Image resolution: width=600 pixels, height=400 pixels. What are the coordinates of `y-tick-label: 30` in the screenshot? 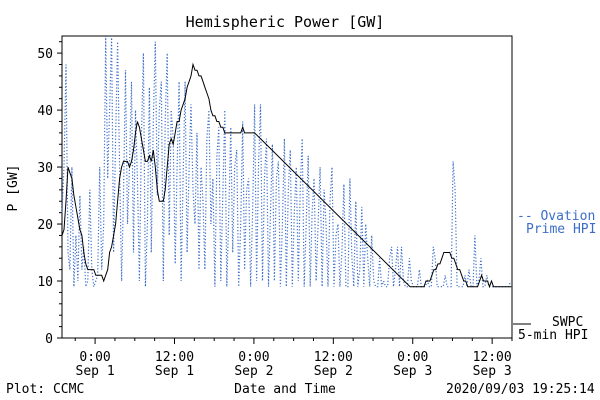 It's located at (45, 168).